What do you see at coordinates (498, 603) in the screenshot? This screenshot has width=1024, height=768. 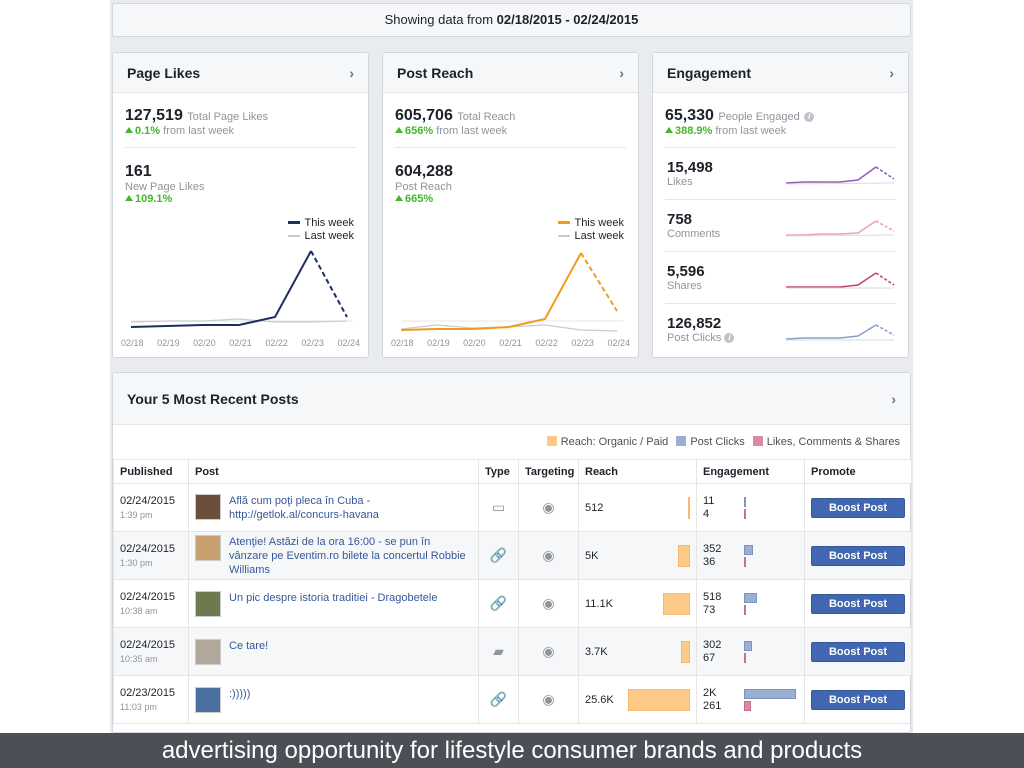 I see `link-icon: 🔗` at bounding box center [498, 603].